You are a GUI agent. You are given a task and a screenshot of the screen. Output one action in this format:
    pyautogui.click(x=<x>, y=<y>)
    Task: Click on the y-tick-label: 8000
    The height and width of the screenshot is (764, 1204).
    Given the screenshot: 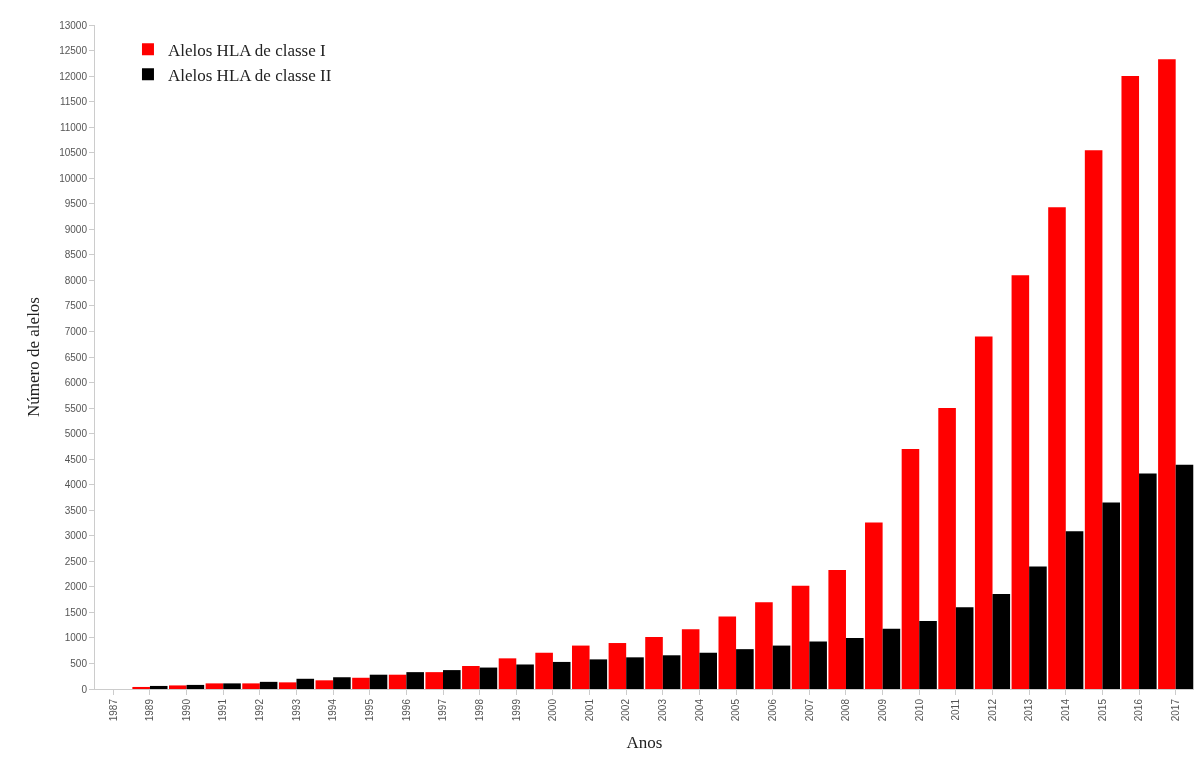 What is the action you would take?
    pyautogui.click(x=76, y=280)
    